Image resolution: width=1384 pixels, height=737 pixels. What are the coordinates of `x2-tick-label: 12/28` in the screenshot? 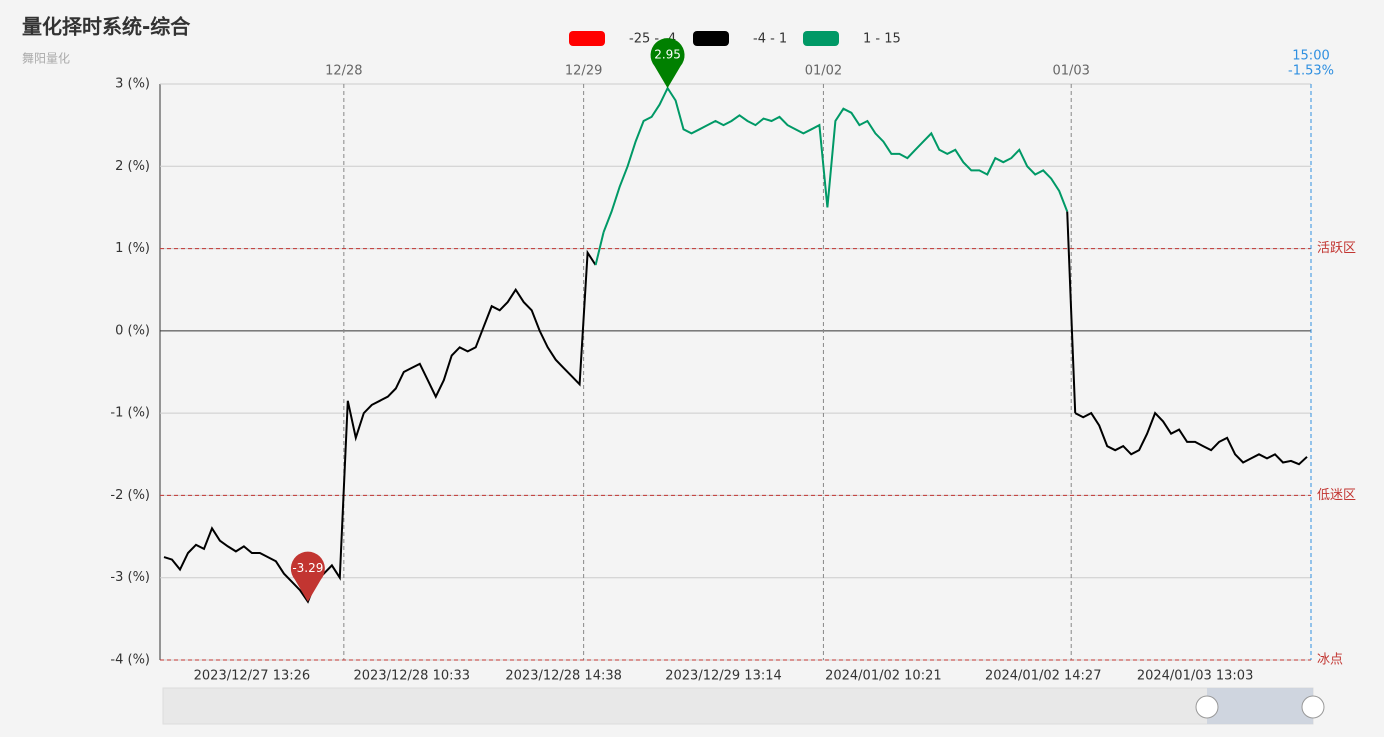 It's located at (343, 71).